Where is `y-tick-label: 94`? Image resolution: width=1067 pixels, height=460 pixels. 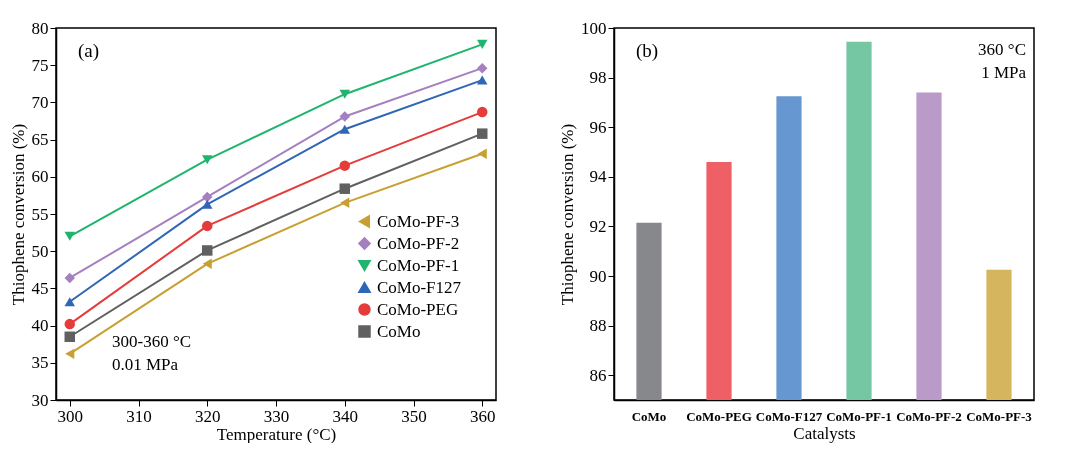 y-tick-label: 94 is located at coordinates (598, 177).